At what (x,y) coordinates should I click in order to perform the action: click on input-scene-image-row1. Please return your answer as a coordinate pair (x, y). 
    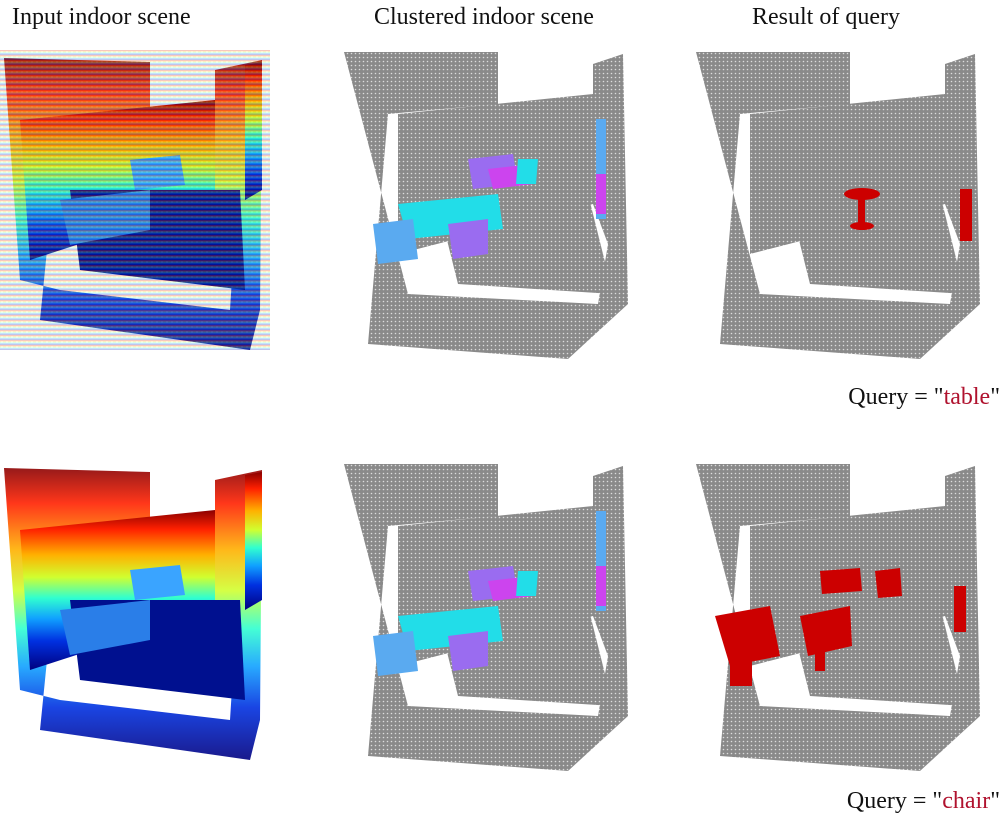
    Looking at the image, I should click on (135, 200).